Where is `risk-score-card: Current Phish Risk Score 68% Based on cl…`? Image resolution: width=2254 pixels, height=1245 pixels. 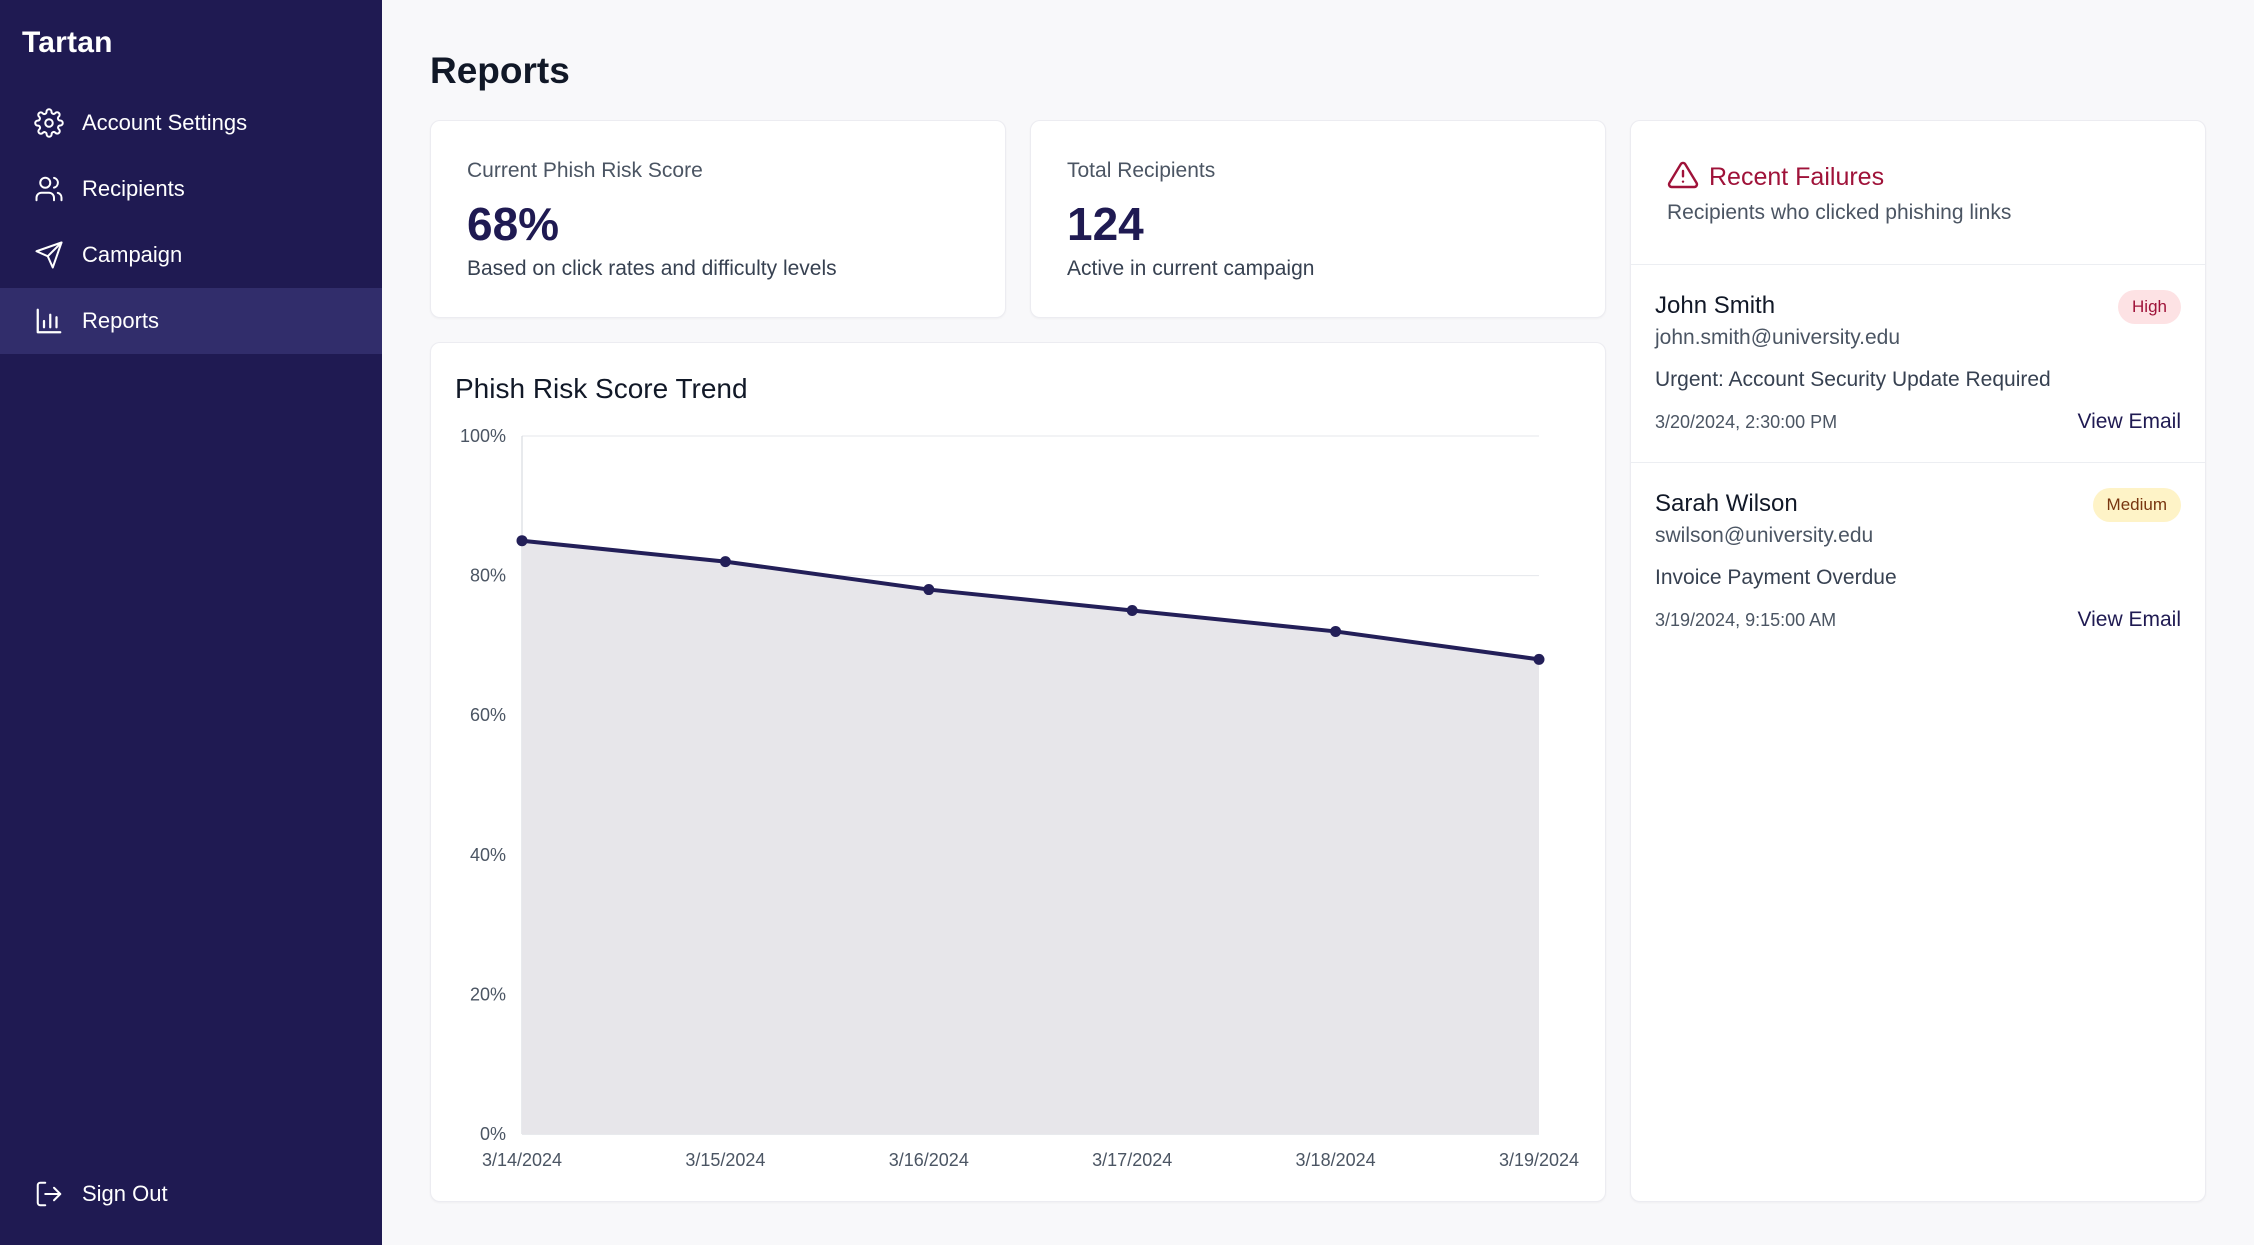
risk-score-card: Current Phish Risk Score 68% Based on cl… is located at coordinates (718, 219).